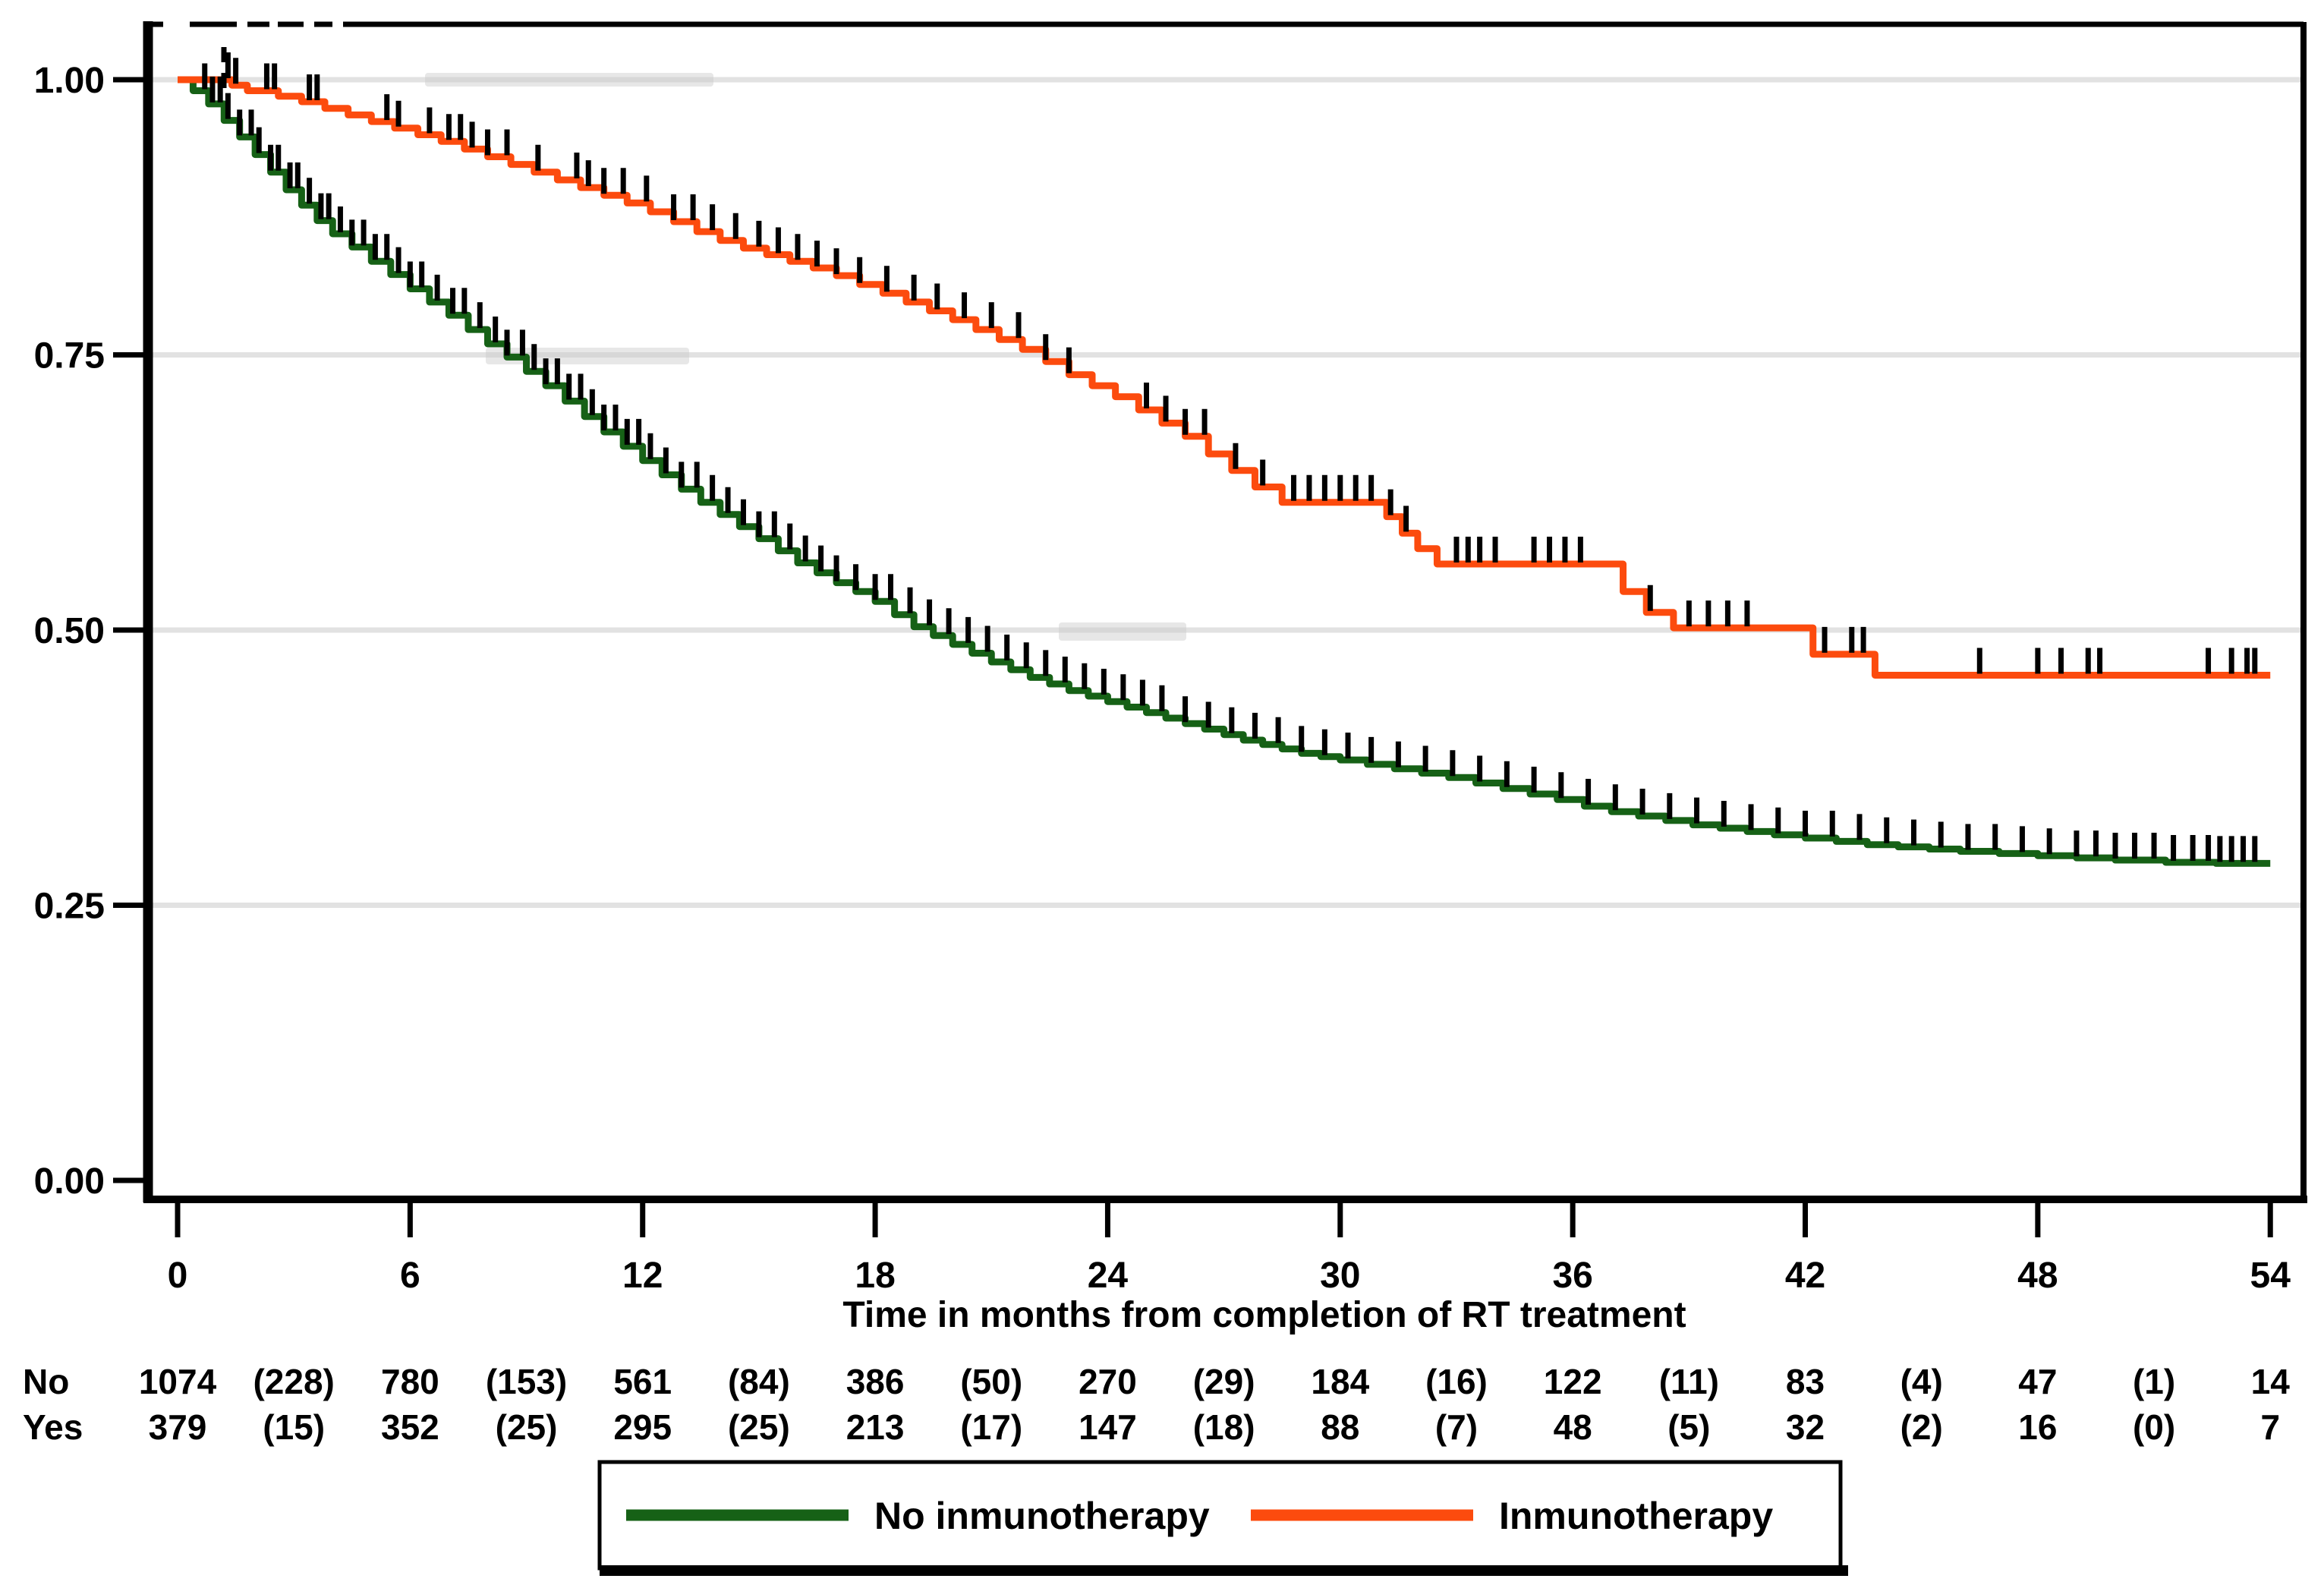  I want to click on risk-censored-count: (153), so click(527, 1381).